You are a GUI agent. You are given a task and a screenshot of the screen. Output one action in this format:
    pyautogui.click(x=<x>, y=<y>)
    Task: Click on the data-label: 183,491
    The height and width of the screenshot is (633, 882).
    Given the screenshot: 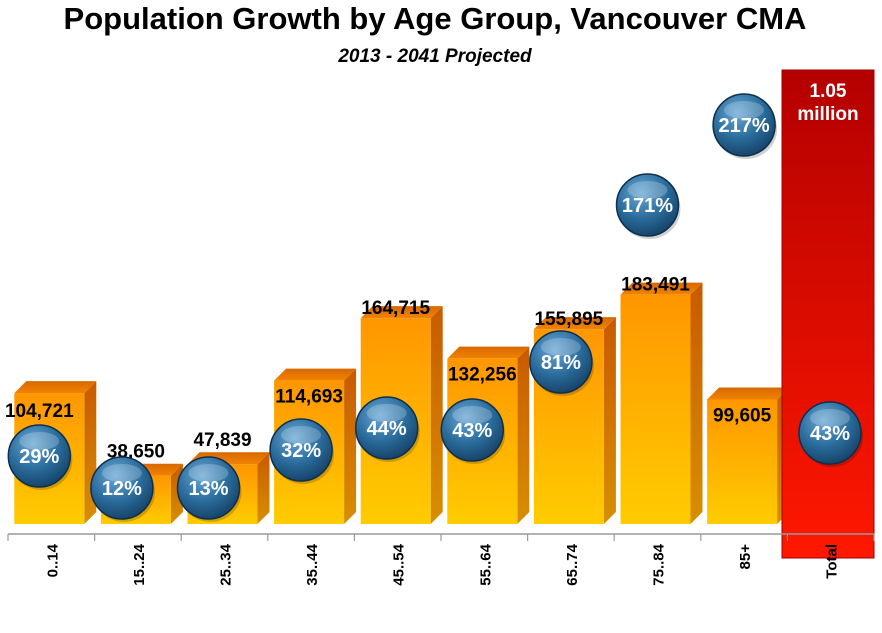 What is the action you would take?
    pyautogui.click(x=655, y=285)
    